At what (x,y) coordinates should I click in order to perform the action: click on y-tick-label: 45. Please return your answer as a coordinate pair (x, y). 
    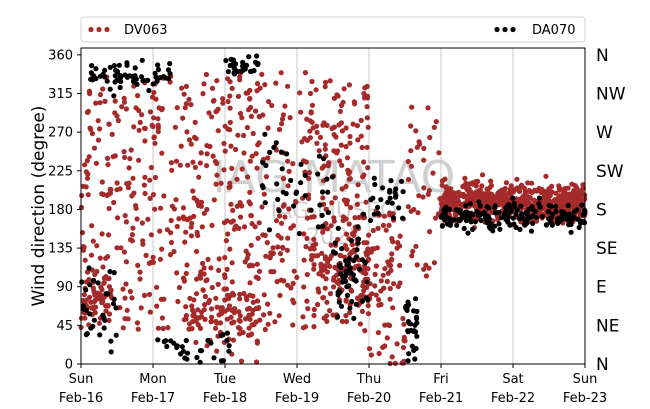
    Looking at the image, I should click on (64, 326).